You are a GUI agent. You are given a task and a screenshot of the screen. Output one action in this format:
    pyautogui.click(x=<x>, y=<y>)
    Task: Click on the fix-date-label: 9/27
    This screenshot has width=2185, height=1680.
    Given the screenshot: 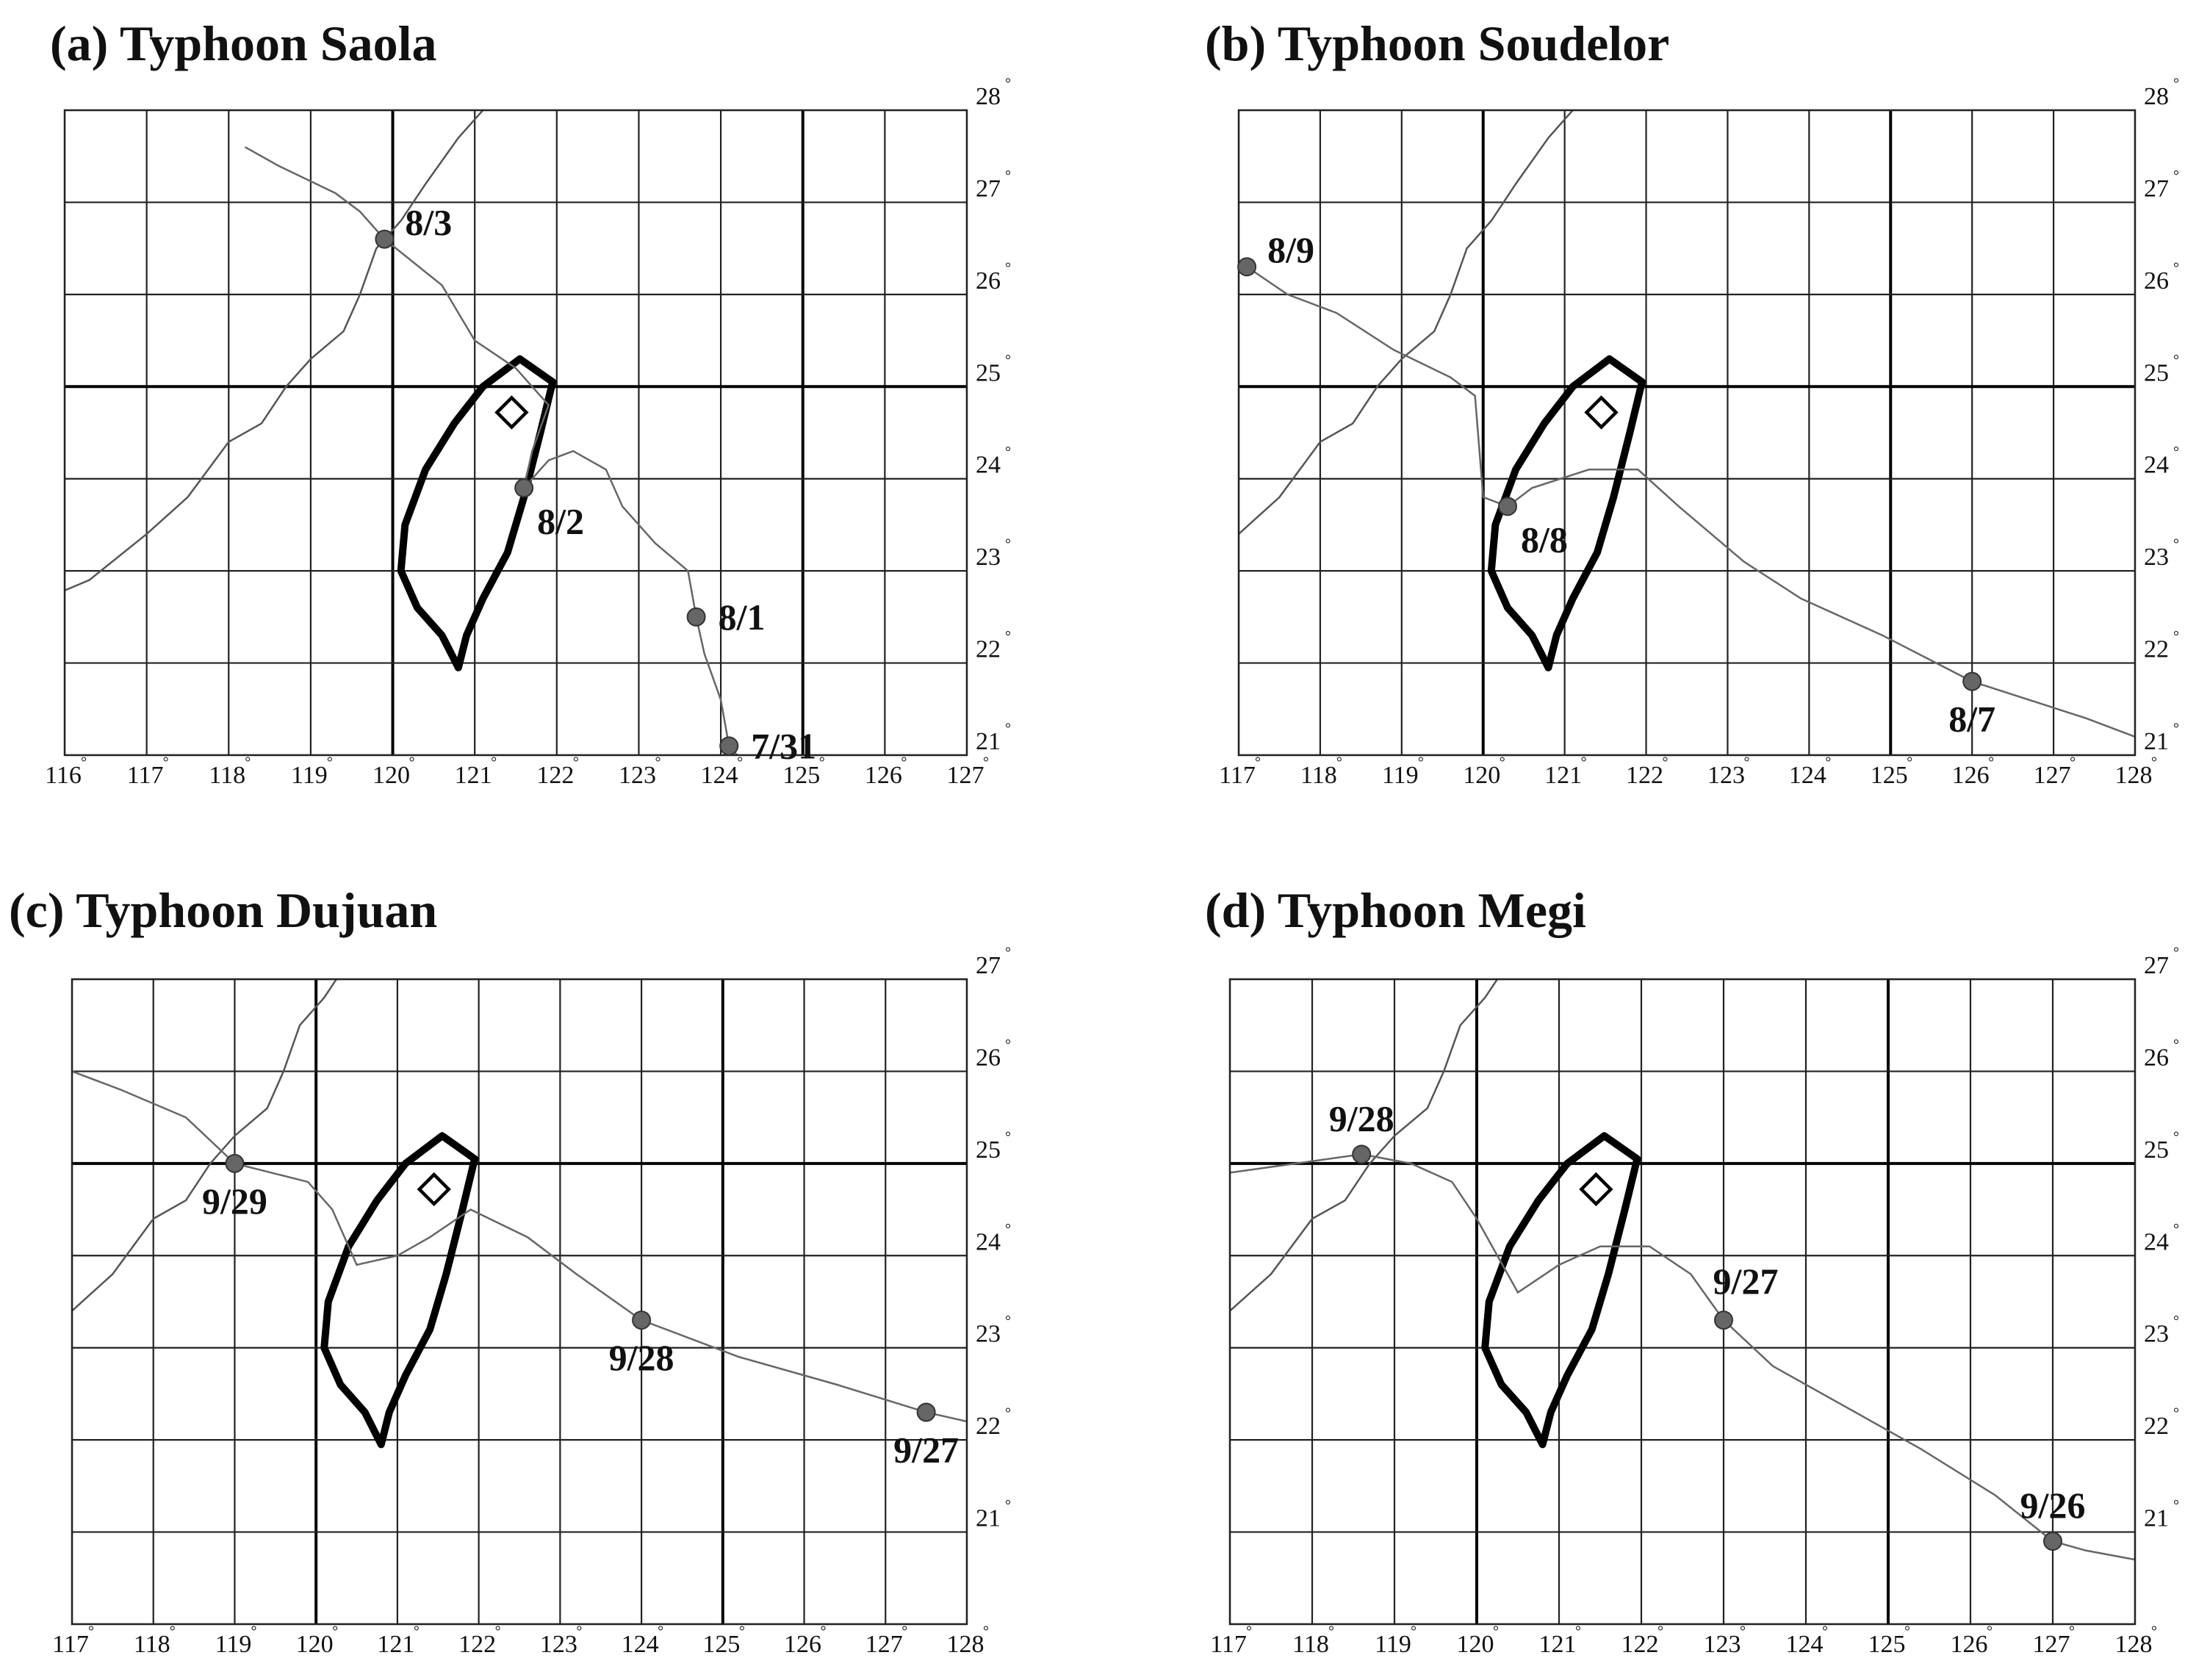 What is the action you would take?
    pyautogui.click(x=1746, y=1281)
    